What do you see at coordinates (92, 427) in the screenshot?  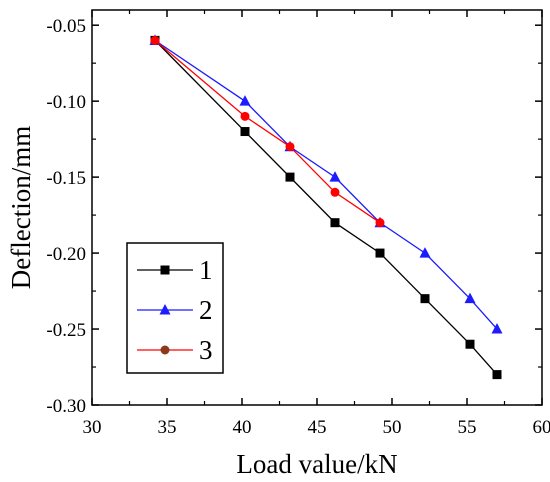 I see `x-tick-label: 30` at bounding box center [92, 427].